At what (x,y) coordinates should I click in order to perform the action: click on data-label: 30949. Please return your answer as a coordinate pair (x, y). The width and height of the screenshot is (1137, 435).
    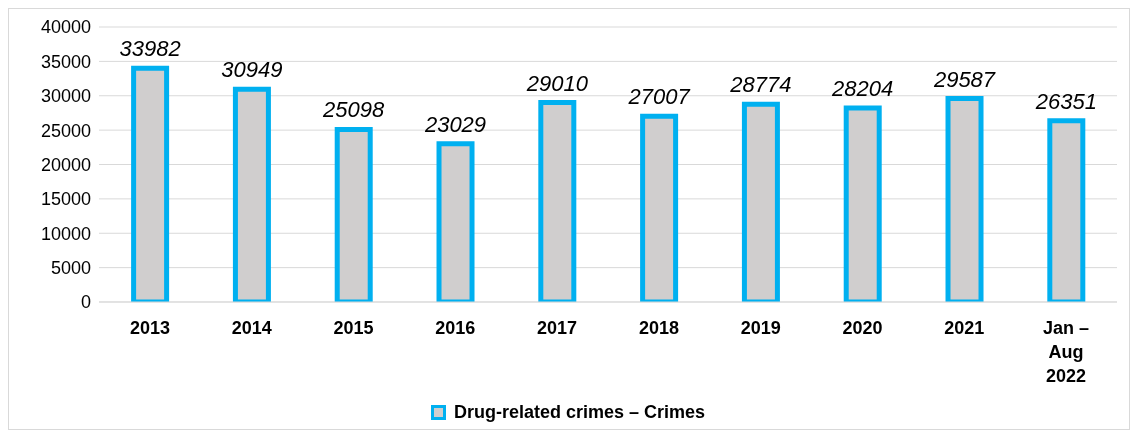
    Looking at the image, I should click on (252, 70).